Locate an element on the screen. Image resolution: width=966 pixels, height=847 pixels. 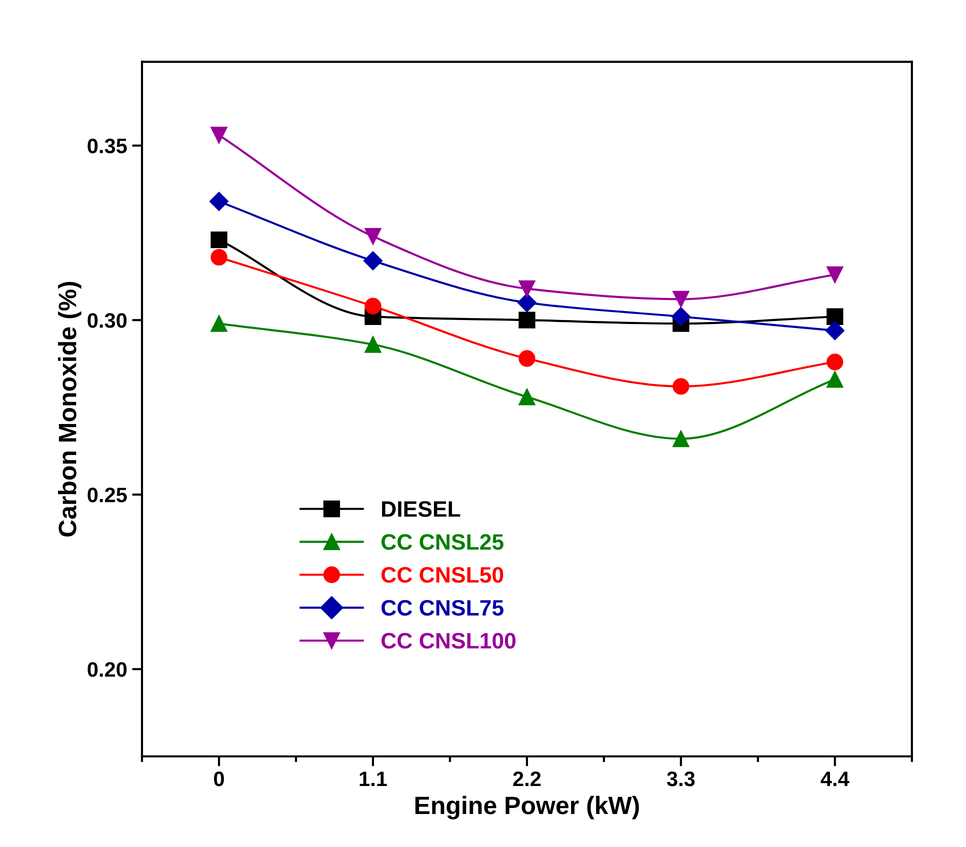
y-tick-label: 0.30 is located at coordinates (107, 320).